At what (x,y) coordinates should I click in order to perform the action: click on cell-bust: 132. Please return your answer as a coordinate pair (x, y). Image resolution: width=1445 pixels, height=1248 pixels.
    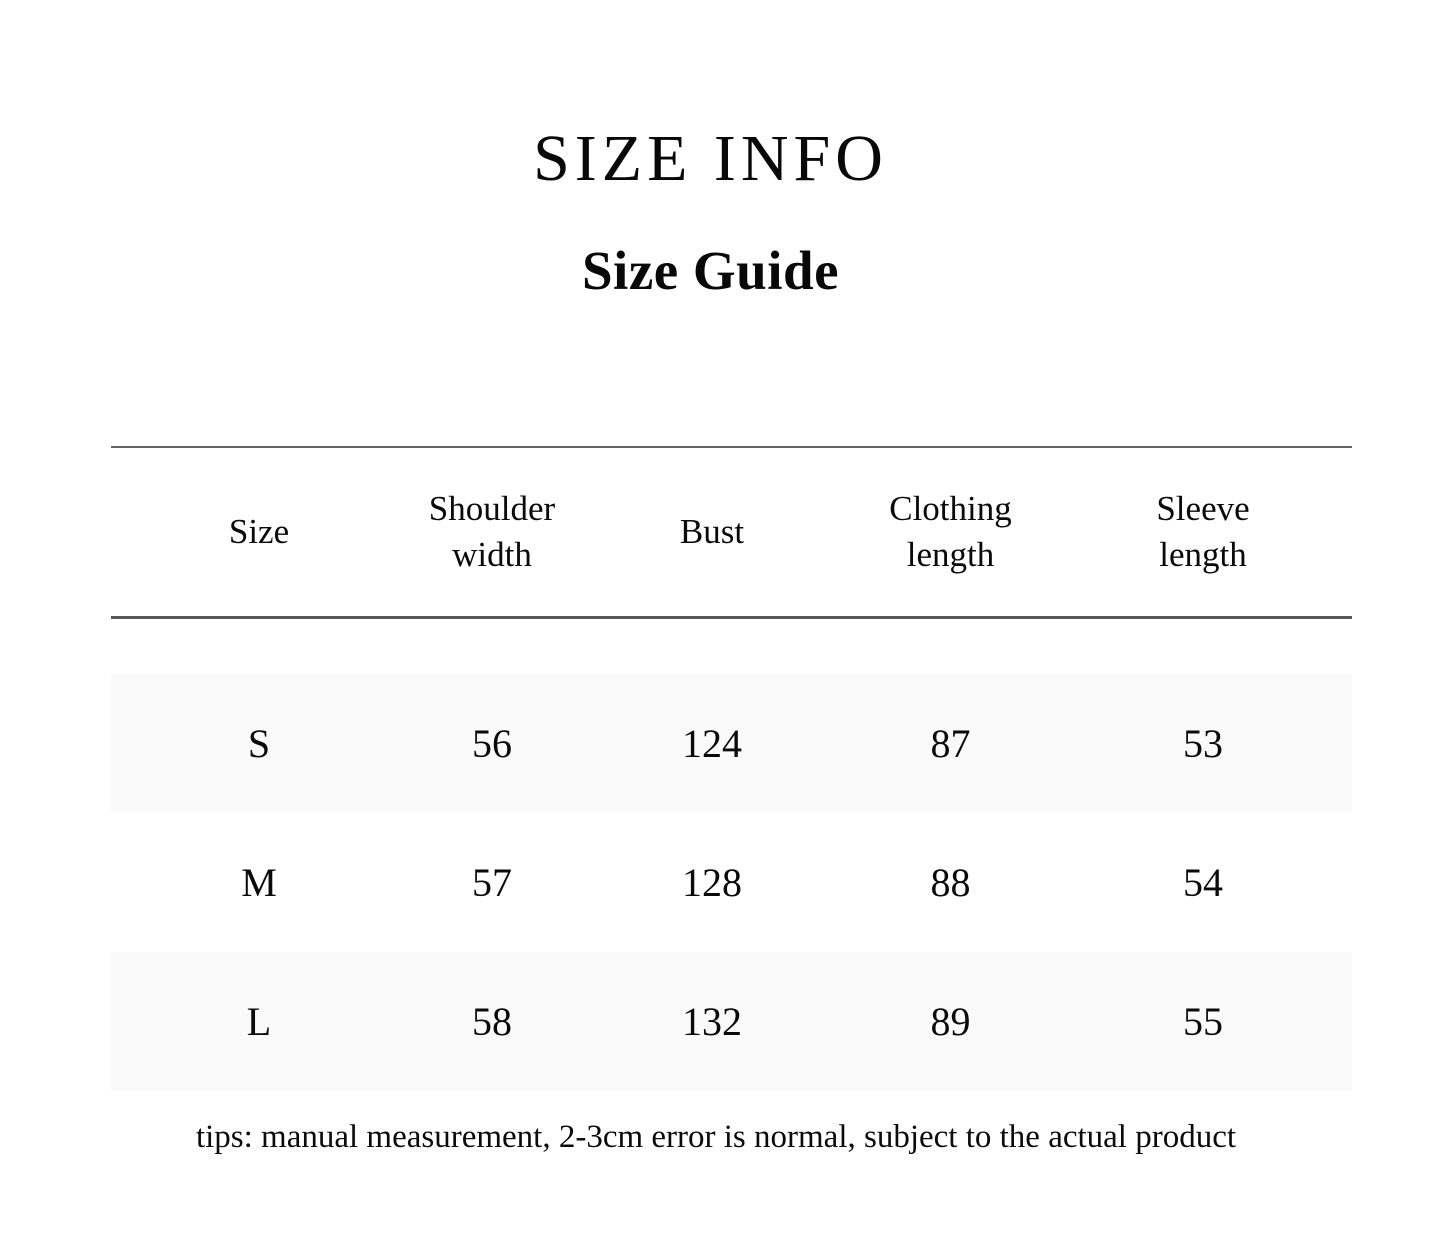
    Looking at the image, I should click on (712, 1021).